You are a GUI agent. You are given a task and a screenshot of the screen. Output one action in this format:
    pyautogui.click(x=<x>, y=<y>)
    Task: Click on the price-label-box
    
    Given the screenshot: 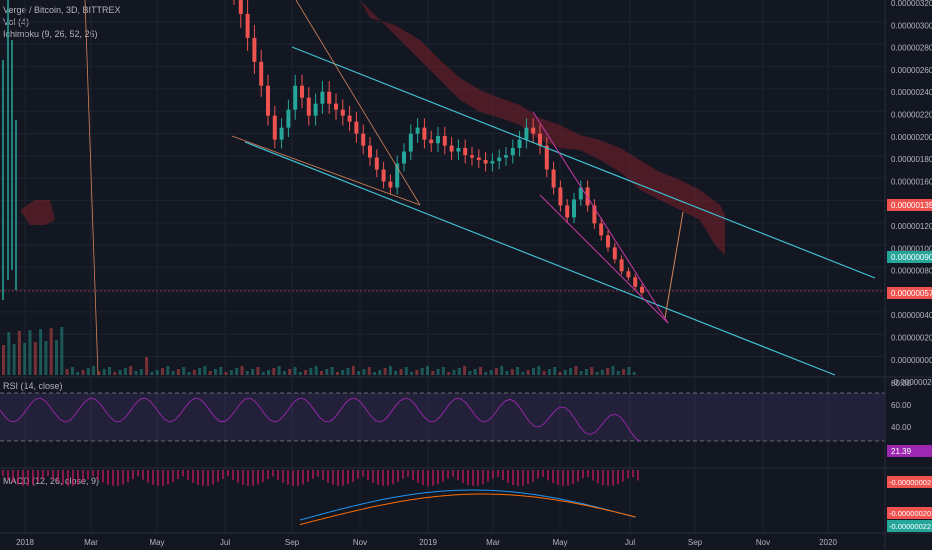 What is the action you would take?
    pyautogui.click(x=909, y=257)
    